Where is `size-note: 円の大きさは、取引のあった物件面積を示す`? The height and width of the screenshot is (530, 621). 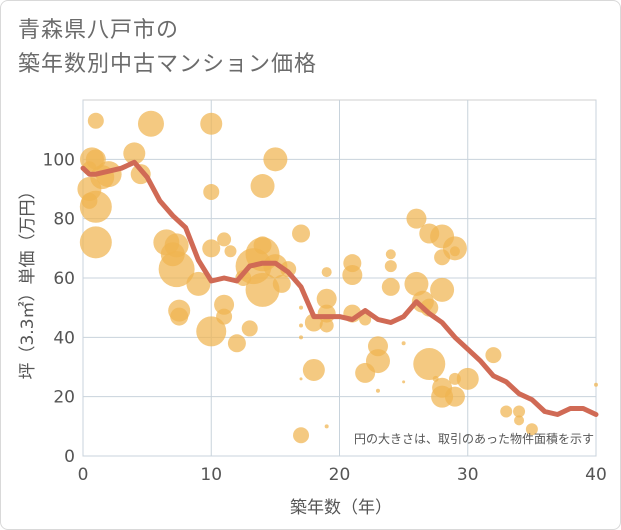 size-note: 円の大きさは、取引のあった物件面積を示す is located at coordinates (474, 438).